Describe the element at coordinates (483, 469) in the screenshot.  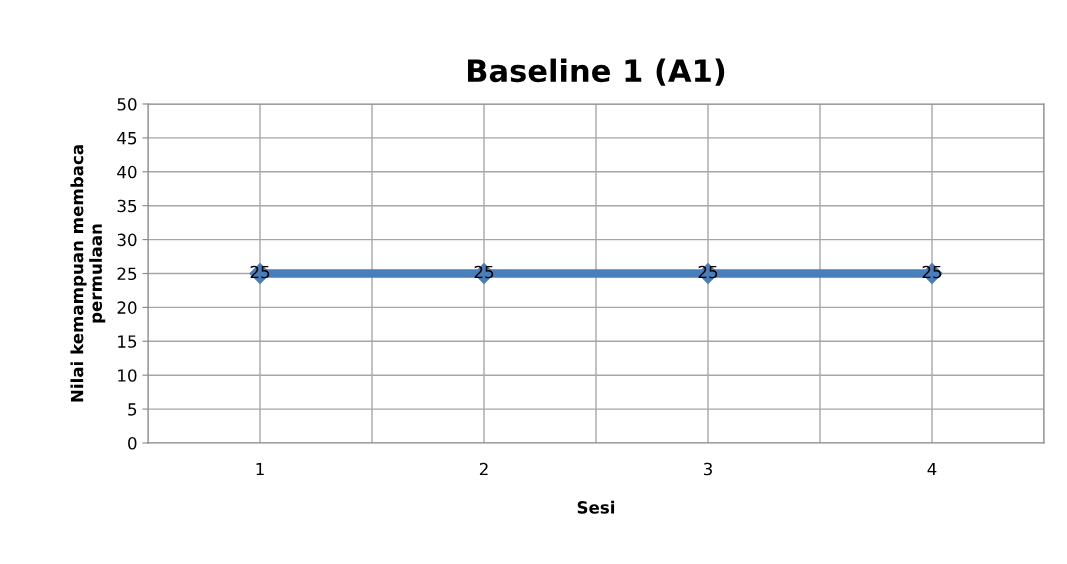
I see `x-tick-label: 2` at that location.